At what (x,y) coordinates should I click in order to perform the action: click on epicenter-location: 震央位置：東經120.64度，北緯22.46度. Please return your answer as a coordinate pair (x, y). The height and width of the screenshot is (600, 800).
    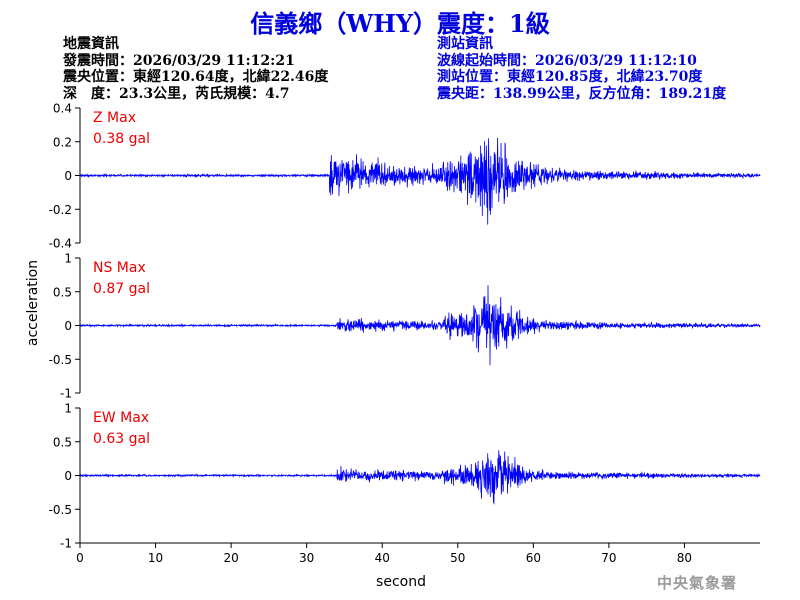
    Looking at the image, I should click on (196, 77).